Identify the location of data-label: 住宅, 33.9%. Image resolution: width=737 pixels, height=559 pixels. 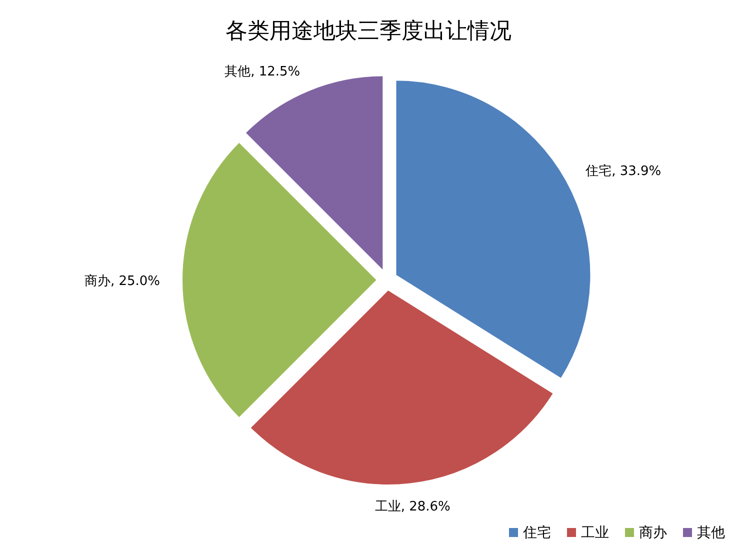
(623, 171).